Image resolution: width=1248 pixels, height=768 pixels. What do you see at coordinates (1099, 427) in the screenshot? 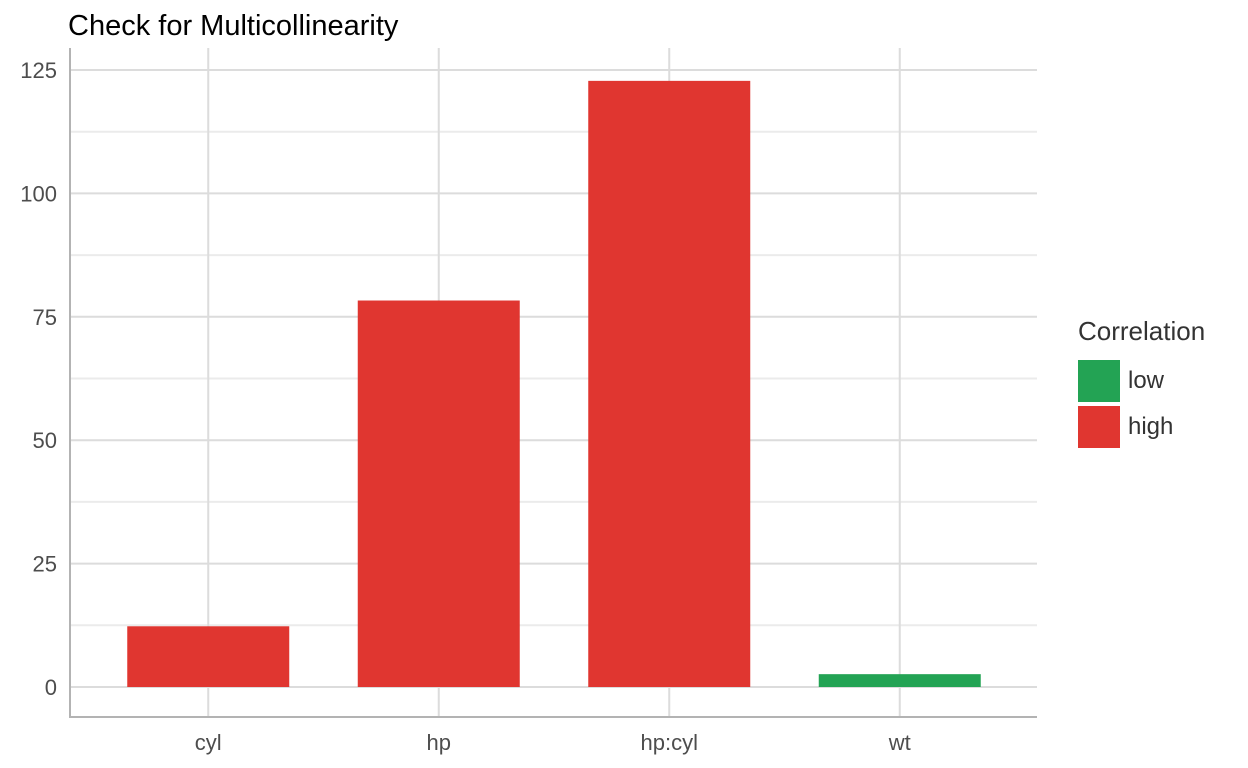
I see `legend-key-high` at bounding box center [1099, 427].